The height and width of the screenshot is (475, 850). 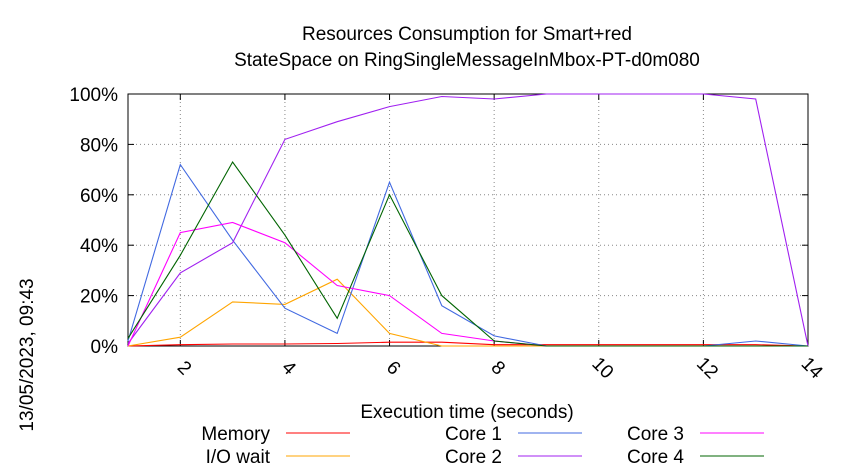 I want to click on series-line-memory, so click(x=468, y=344).